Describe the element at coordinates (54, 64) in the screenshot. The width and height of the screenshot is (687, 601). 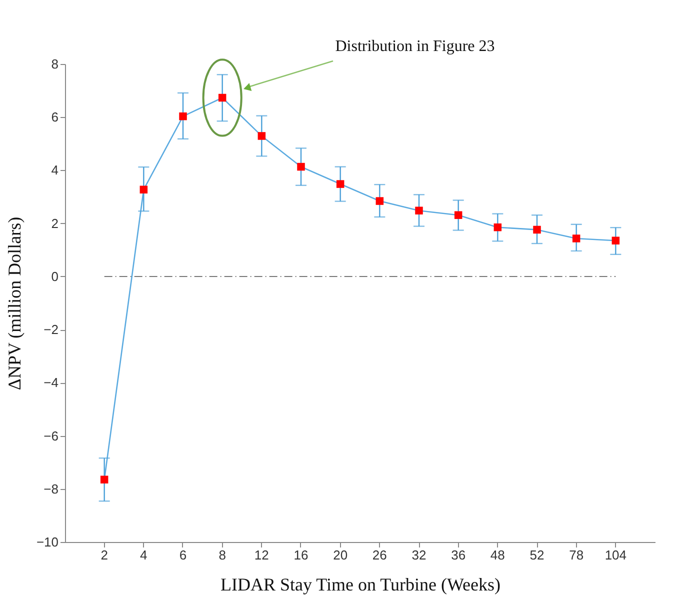
I see `y-tick-label: 8` at that location.